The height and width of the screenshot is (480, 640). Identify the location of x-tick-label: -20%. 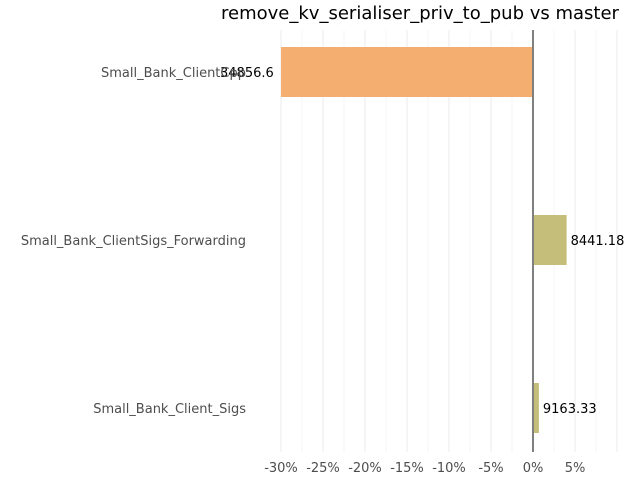
(365, 468).